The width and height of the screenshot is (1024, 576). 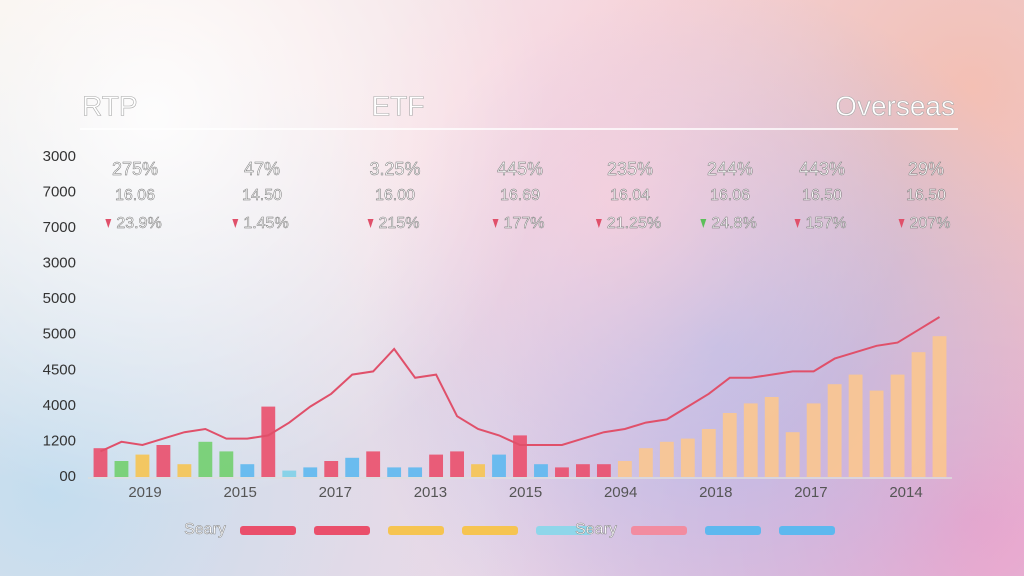 What do you see at coordinates (524, 223) in the screenshot?
I see `stat-change: 177%` at bounding box center [524, 223].